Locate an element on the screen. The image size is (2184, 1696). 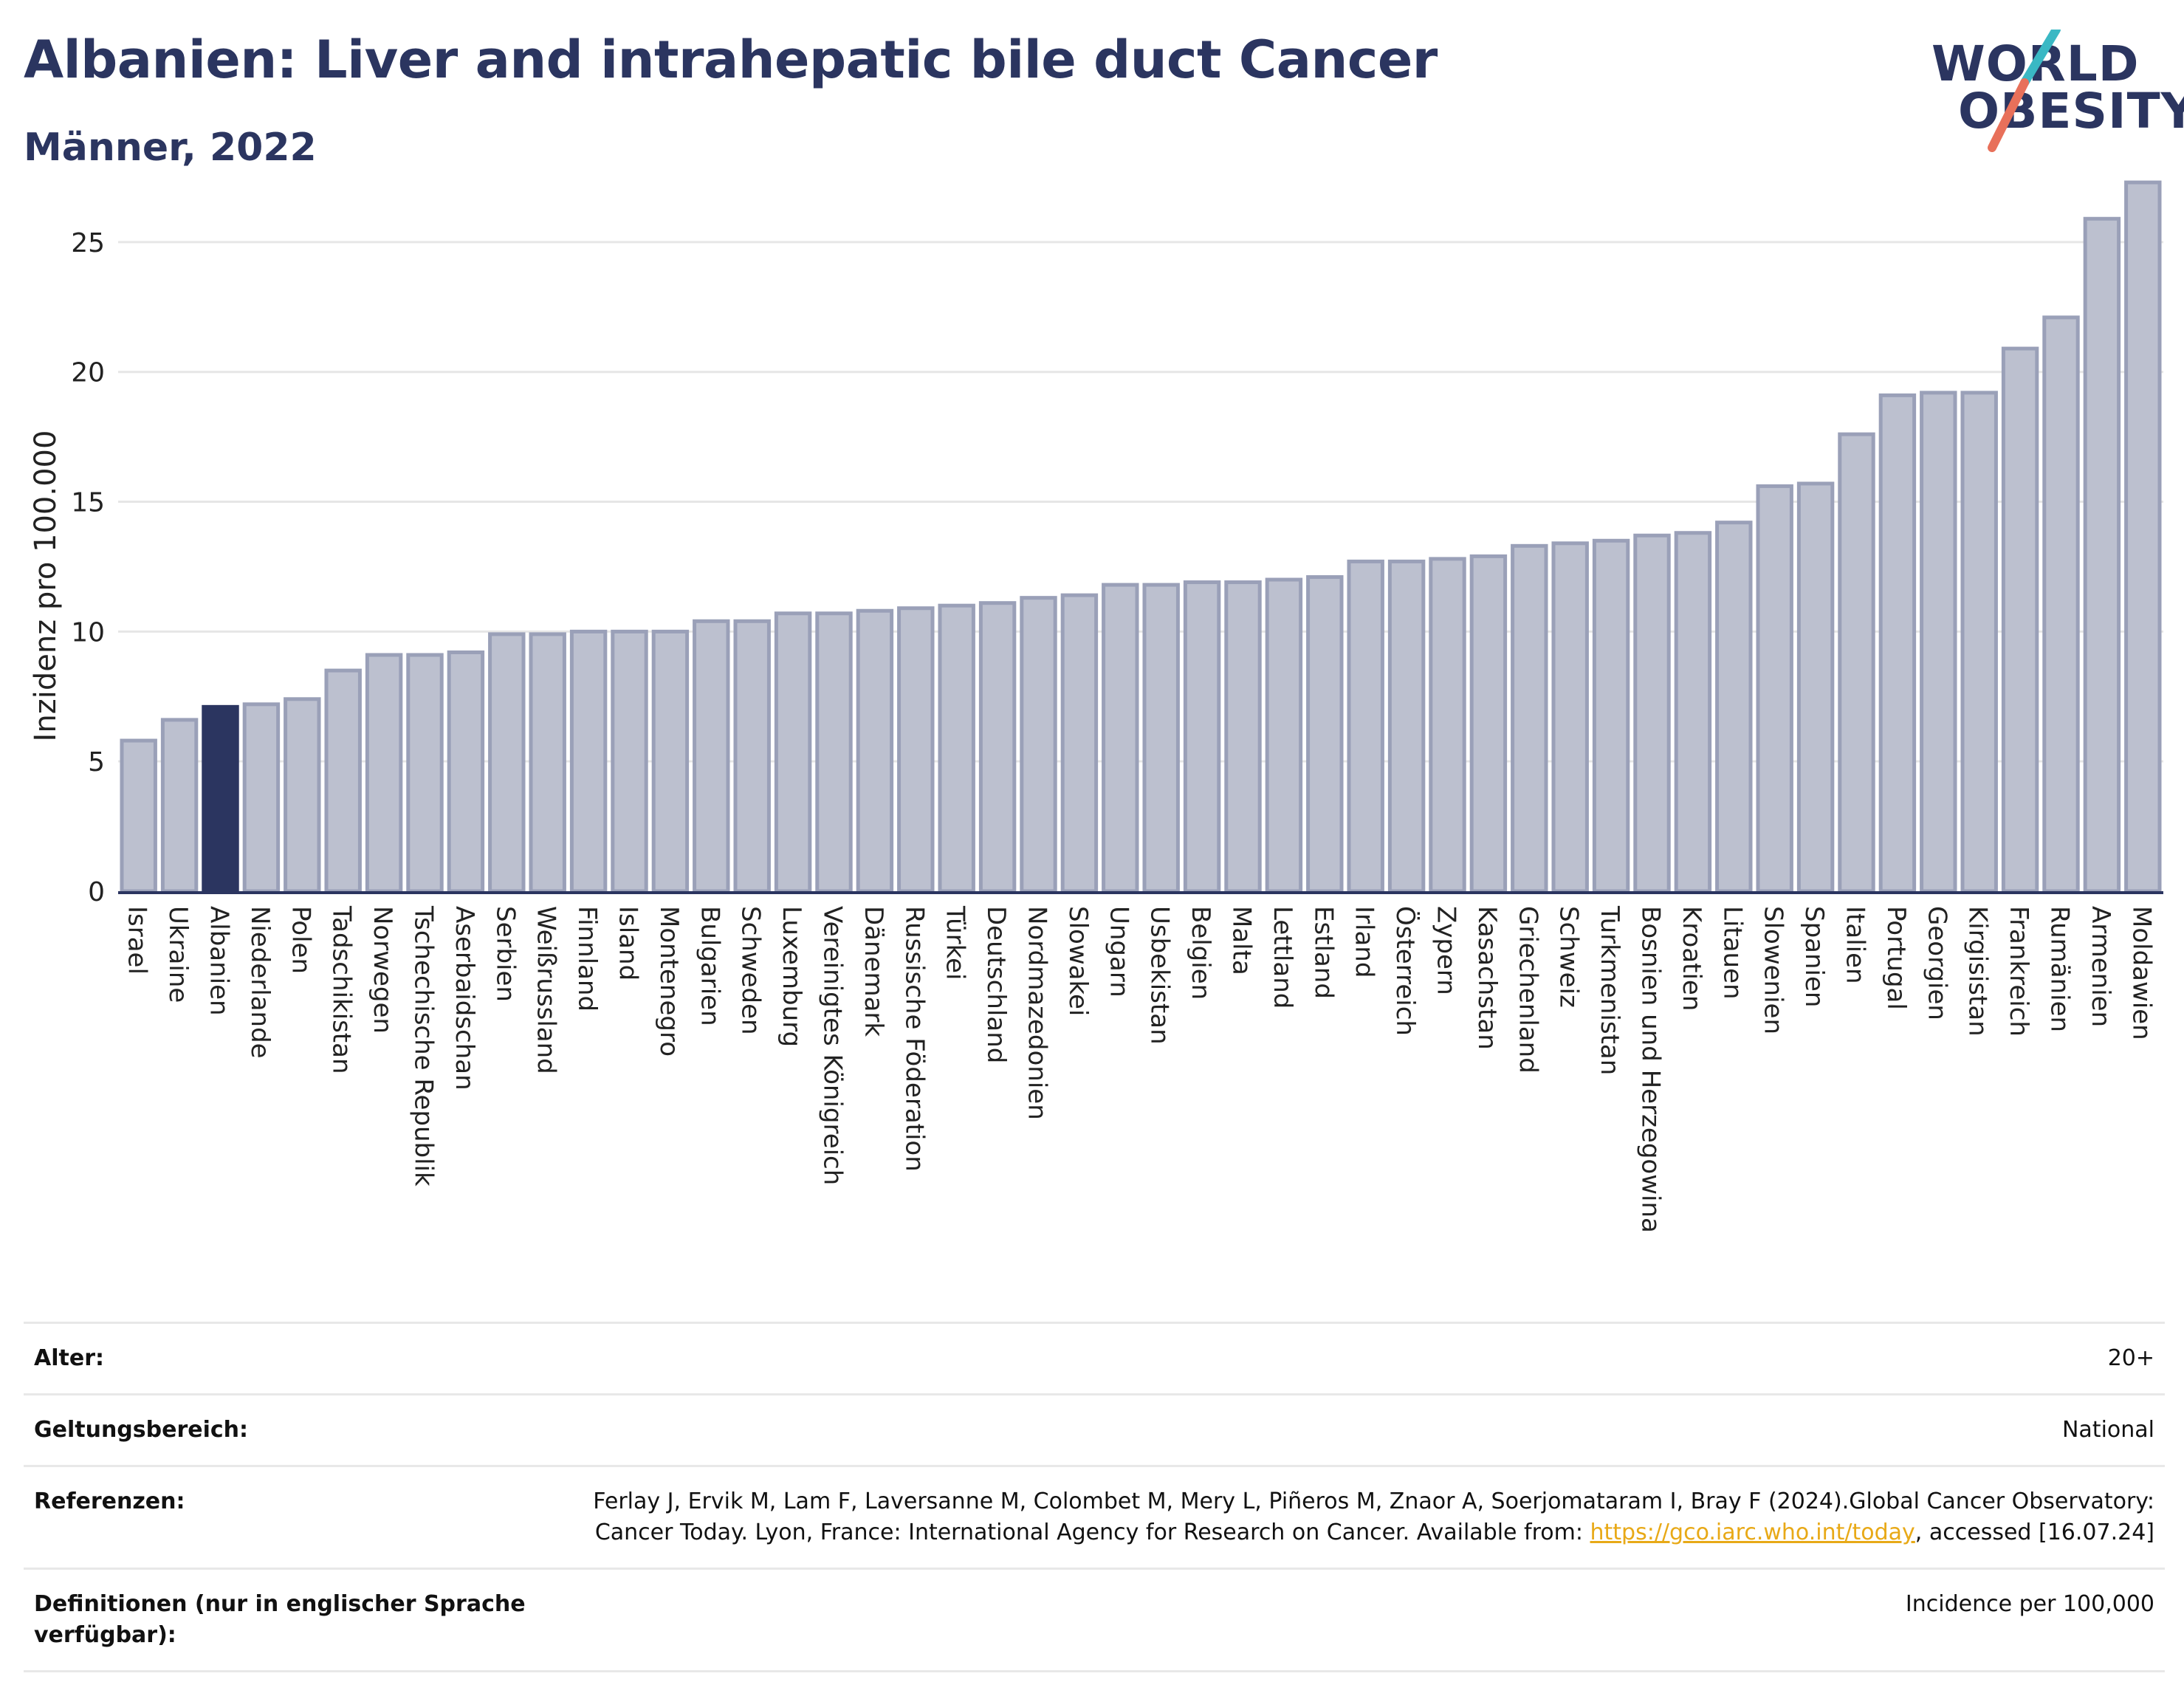
x-tick-label: Zypern is located at coordinates (1447, 951).